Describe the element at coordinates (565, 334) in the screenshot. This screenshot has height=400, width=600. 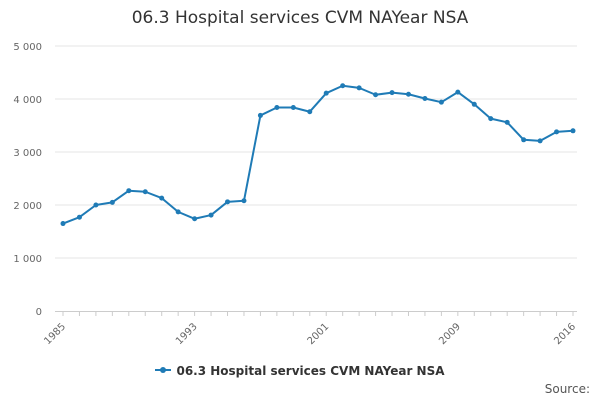
I see `x-tick-label: 2016` at that location.